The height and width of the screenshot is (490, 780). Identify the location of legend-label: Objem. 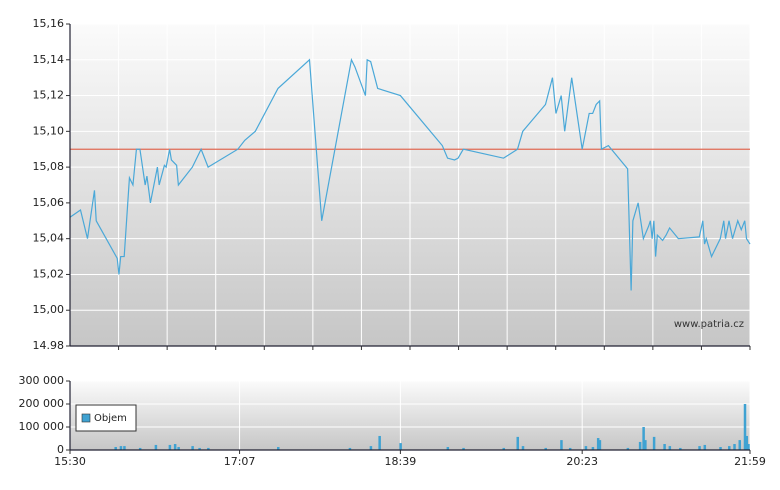
(110, 418).